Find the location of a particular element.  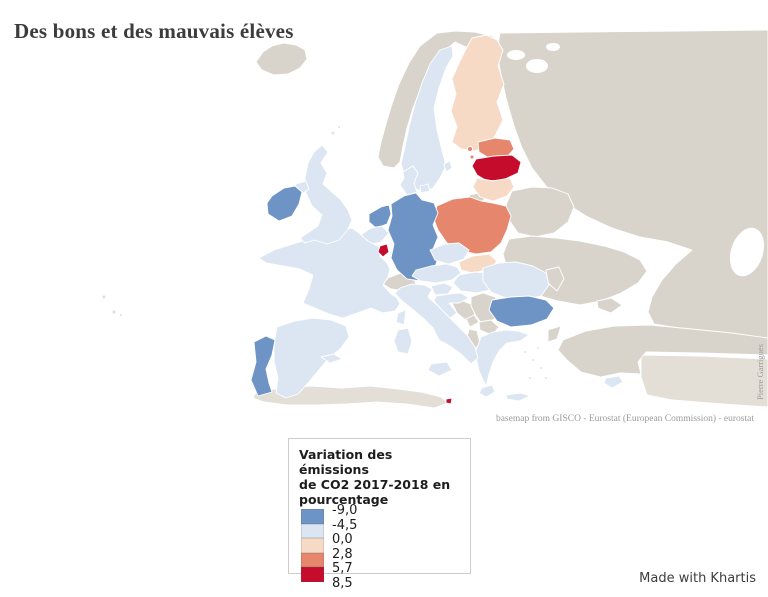

country-north-macedonia is located at coordinates (489, 327).